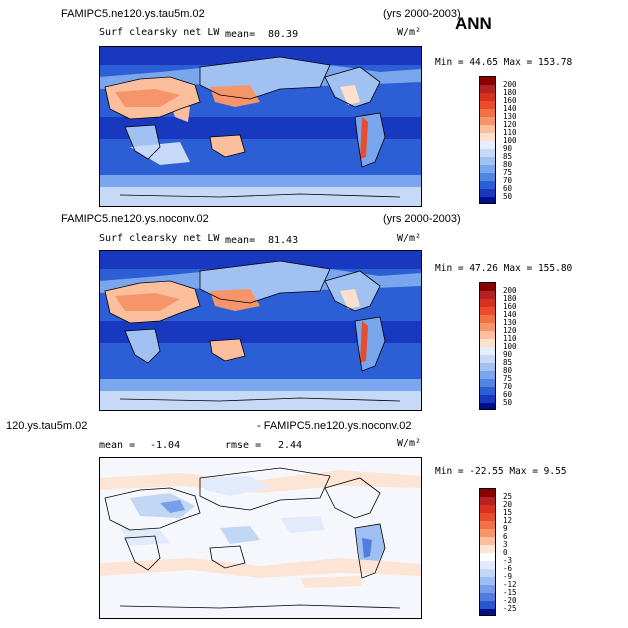 The width and height of the screenshot is (628, 628). I want to click on panel2-mean-label: mean=, so click(240, 240).